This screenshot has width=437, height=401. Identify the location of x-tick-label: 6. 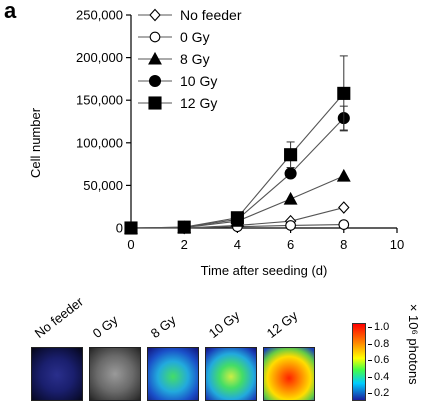
(290, 244).